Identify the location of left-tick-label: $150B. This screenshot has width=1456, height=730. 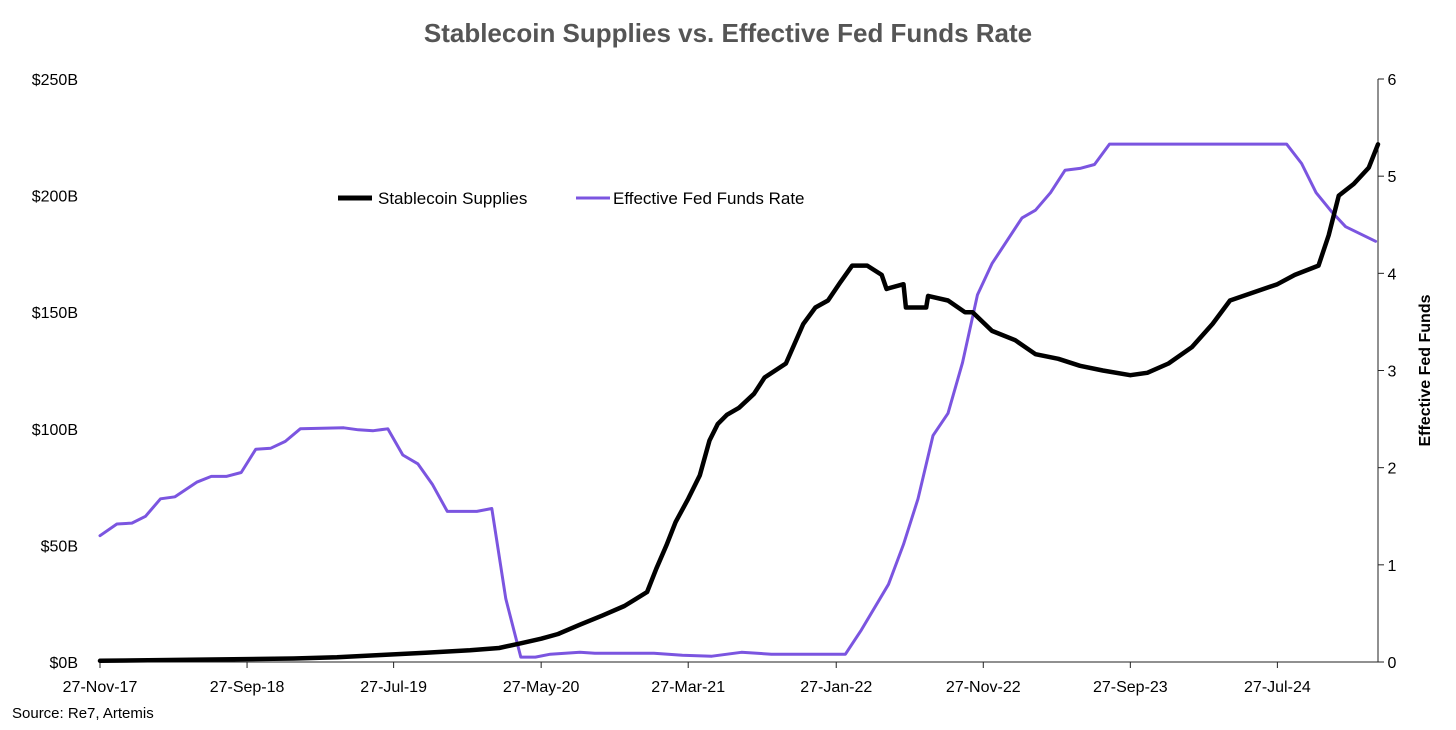
(55, 313).